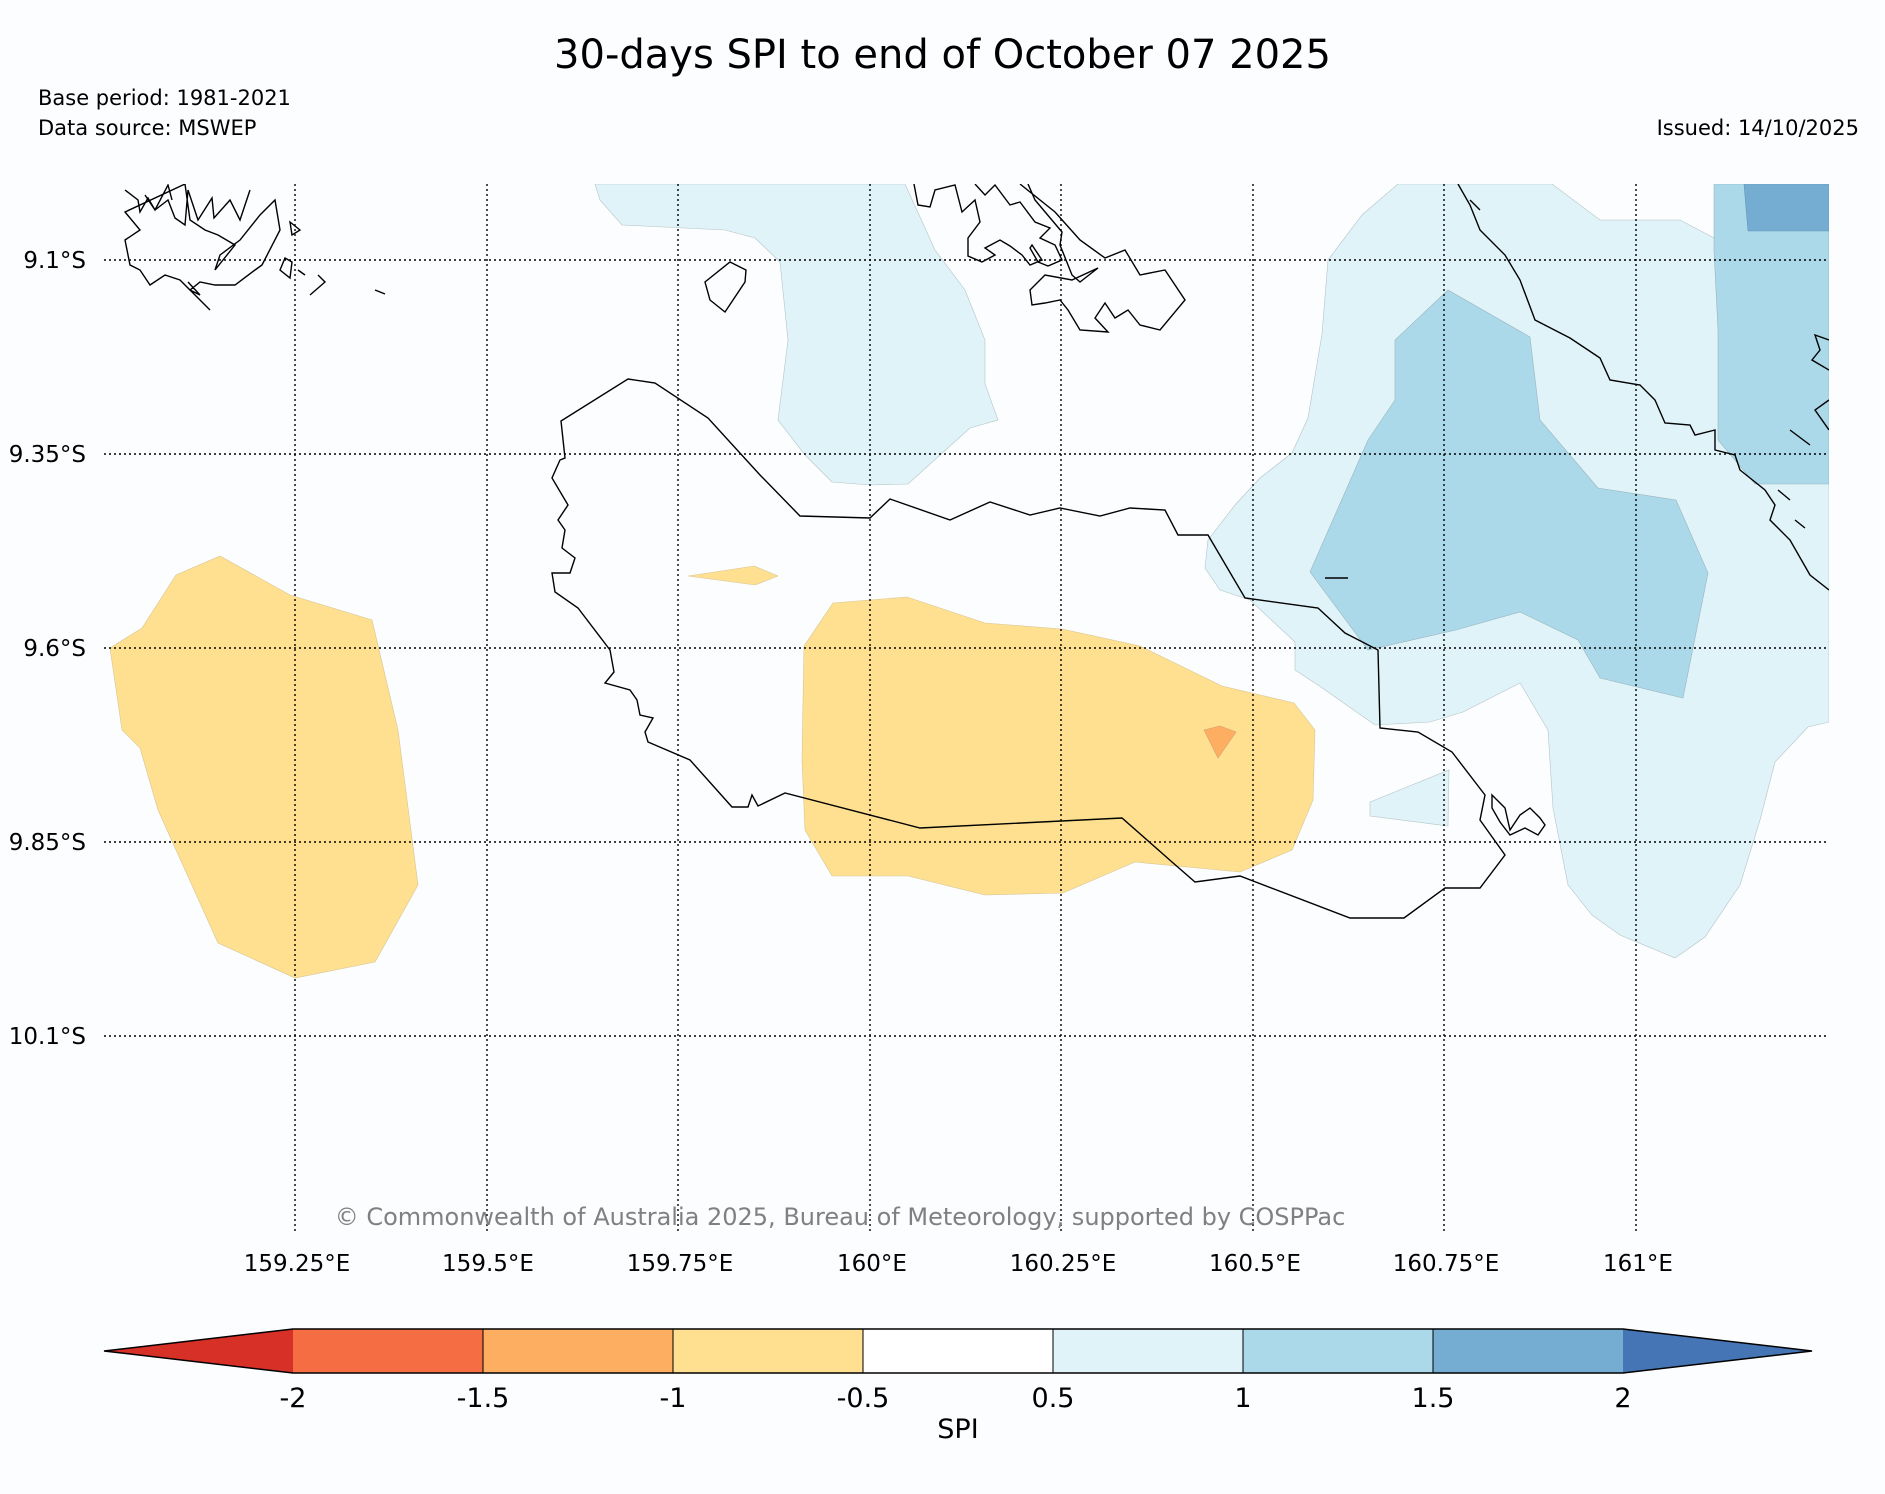 The height and width of the screenshot is (1494, 1885). Describe the element at coordinates (1786, 208) in the screenshot. I see `contour-wet-severe-ne` at that location.